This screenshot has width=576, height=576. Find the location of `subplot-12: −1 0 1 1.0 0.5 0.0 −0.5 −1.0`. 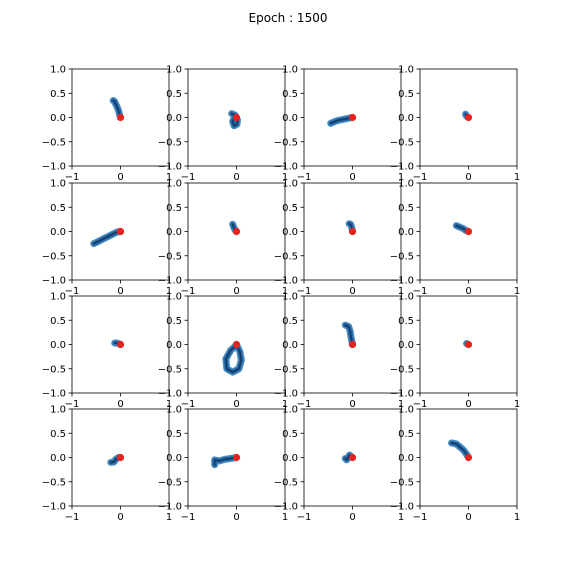

subplot-12: −1 0 1 1.0 0.5 0.0 −0.5 −1.0 is located at coordinates (455, 351).